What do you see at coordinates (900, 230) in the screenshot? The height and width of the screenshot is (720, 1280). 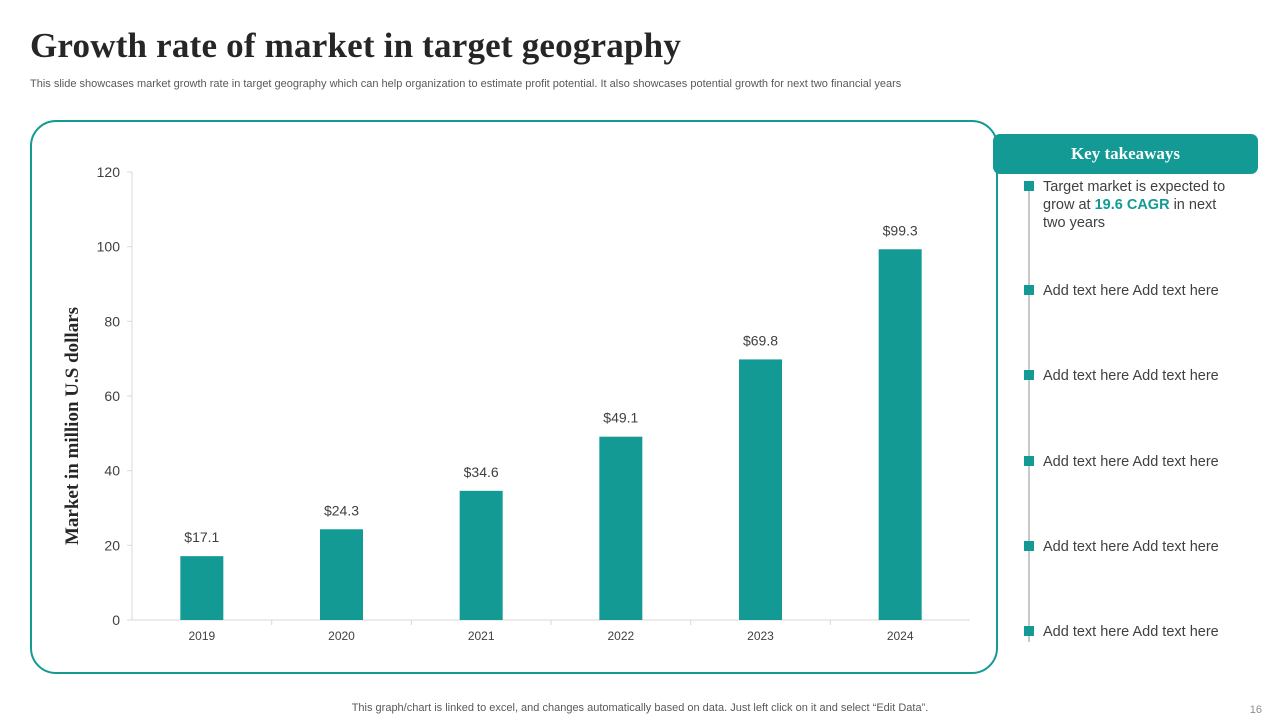 I see `data-label-2024: $99.3` at bounding box center [900, 230].